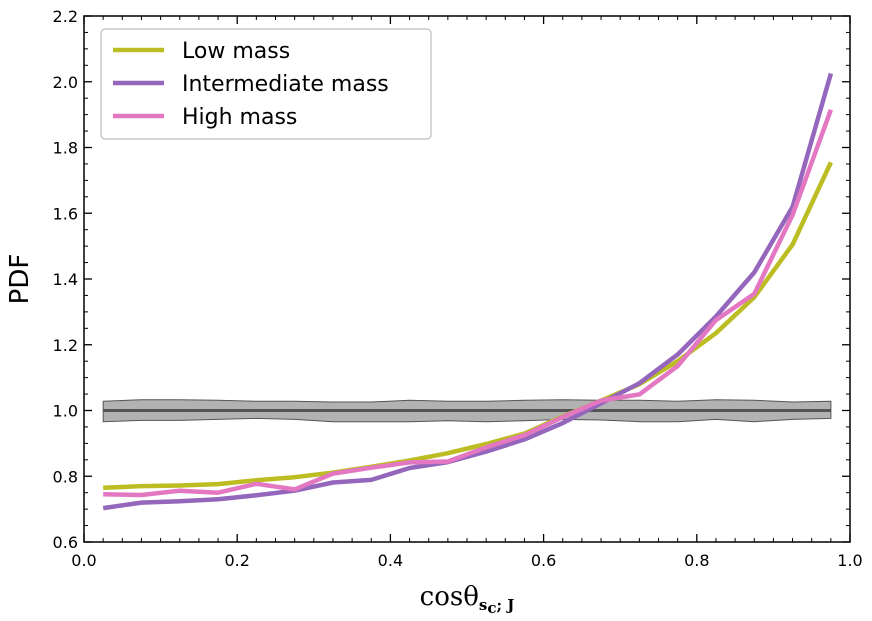 The image size is (872, 621). I want to click on legend-box, so click(266, 84).